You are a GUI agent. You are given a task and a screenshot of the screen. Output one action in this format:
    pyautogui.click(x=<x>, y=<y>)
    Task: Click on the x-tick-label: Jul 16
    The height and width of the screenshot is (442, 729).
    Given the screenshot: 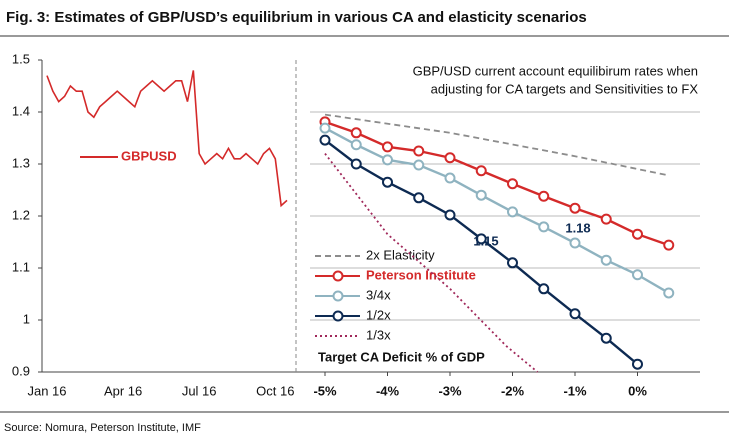 What is the action you would take?
    pyautogui.click(x=199, y=390)
    